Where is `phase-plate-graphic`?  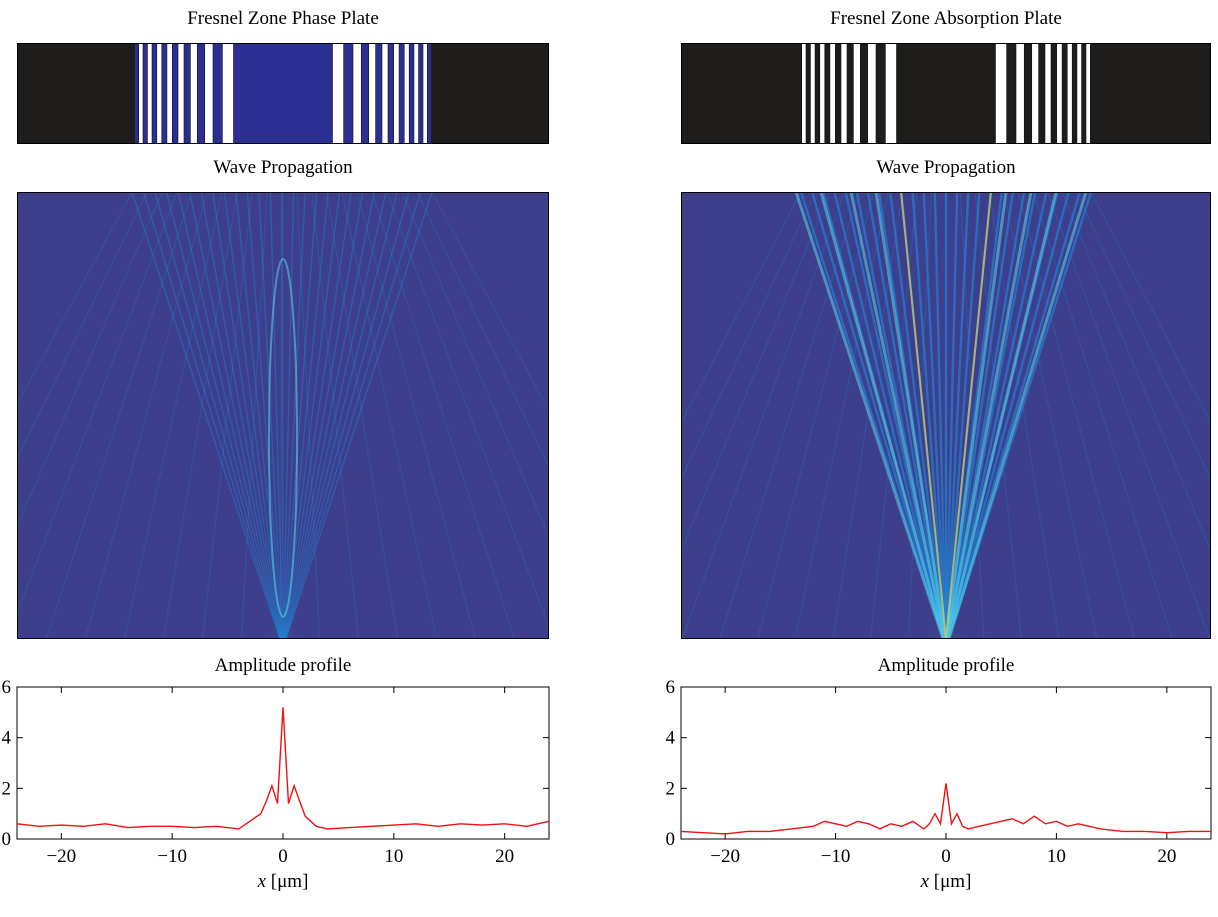 phase-plate-graphic is located at coordinates (283, 93).